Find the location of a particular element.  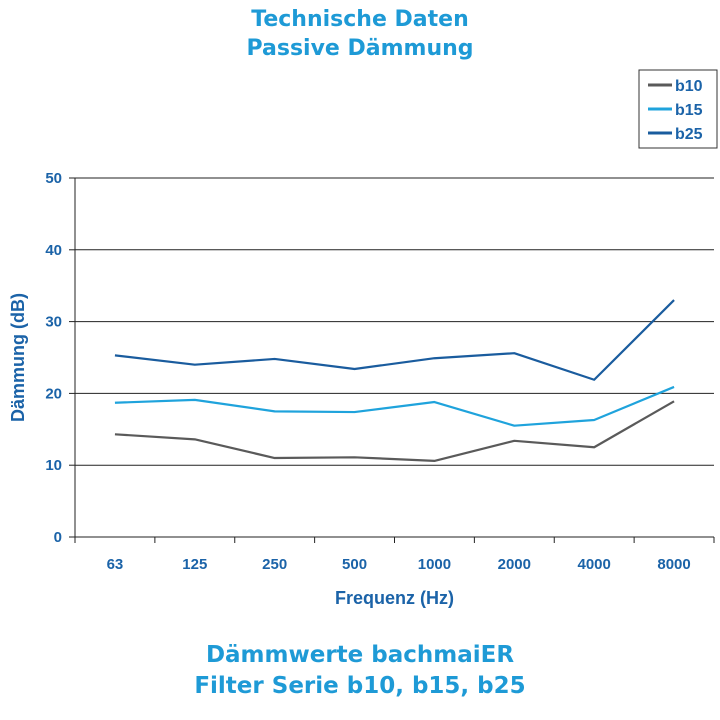

y-tick-label: 20 is located at coordinates (53, 393).